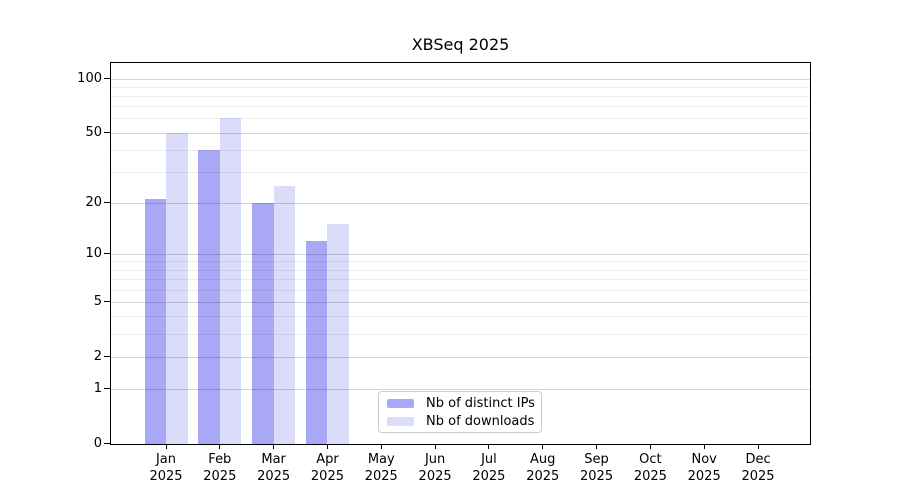  I want to click on x-tick-month: May, so click(381, 459).